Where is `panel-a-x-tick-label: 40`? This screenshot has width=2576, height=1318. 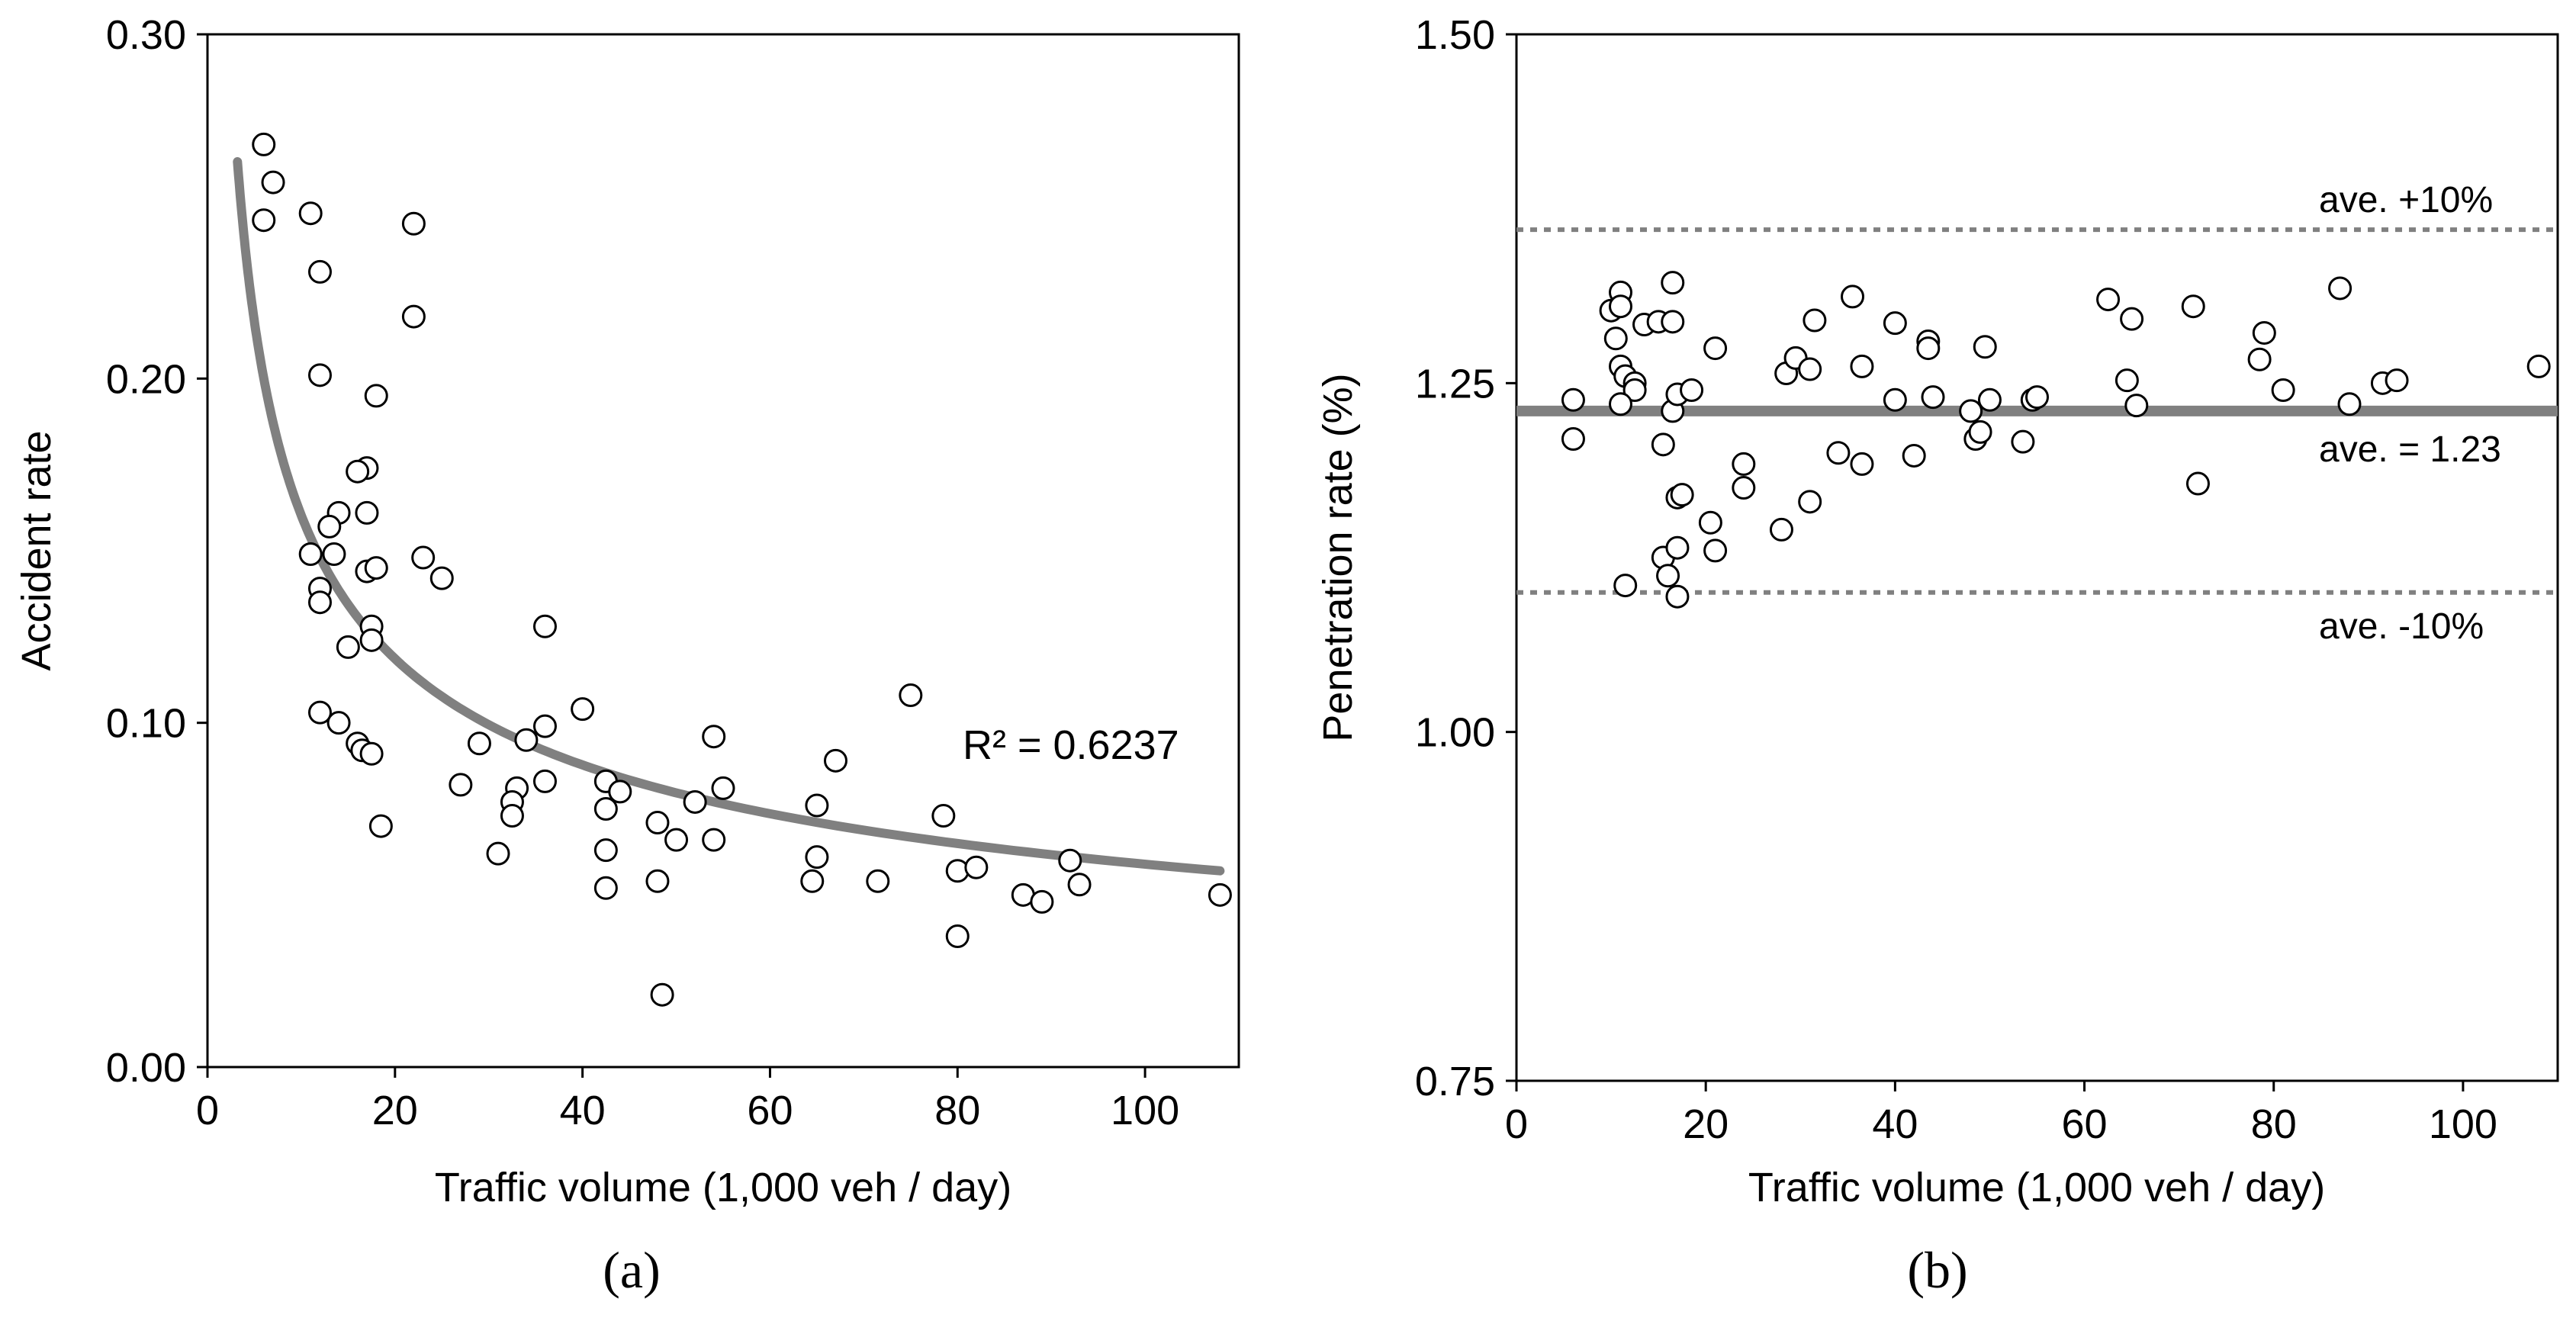
panel-a-x-tick-label: 40 is located at coordinates (583, 1111).